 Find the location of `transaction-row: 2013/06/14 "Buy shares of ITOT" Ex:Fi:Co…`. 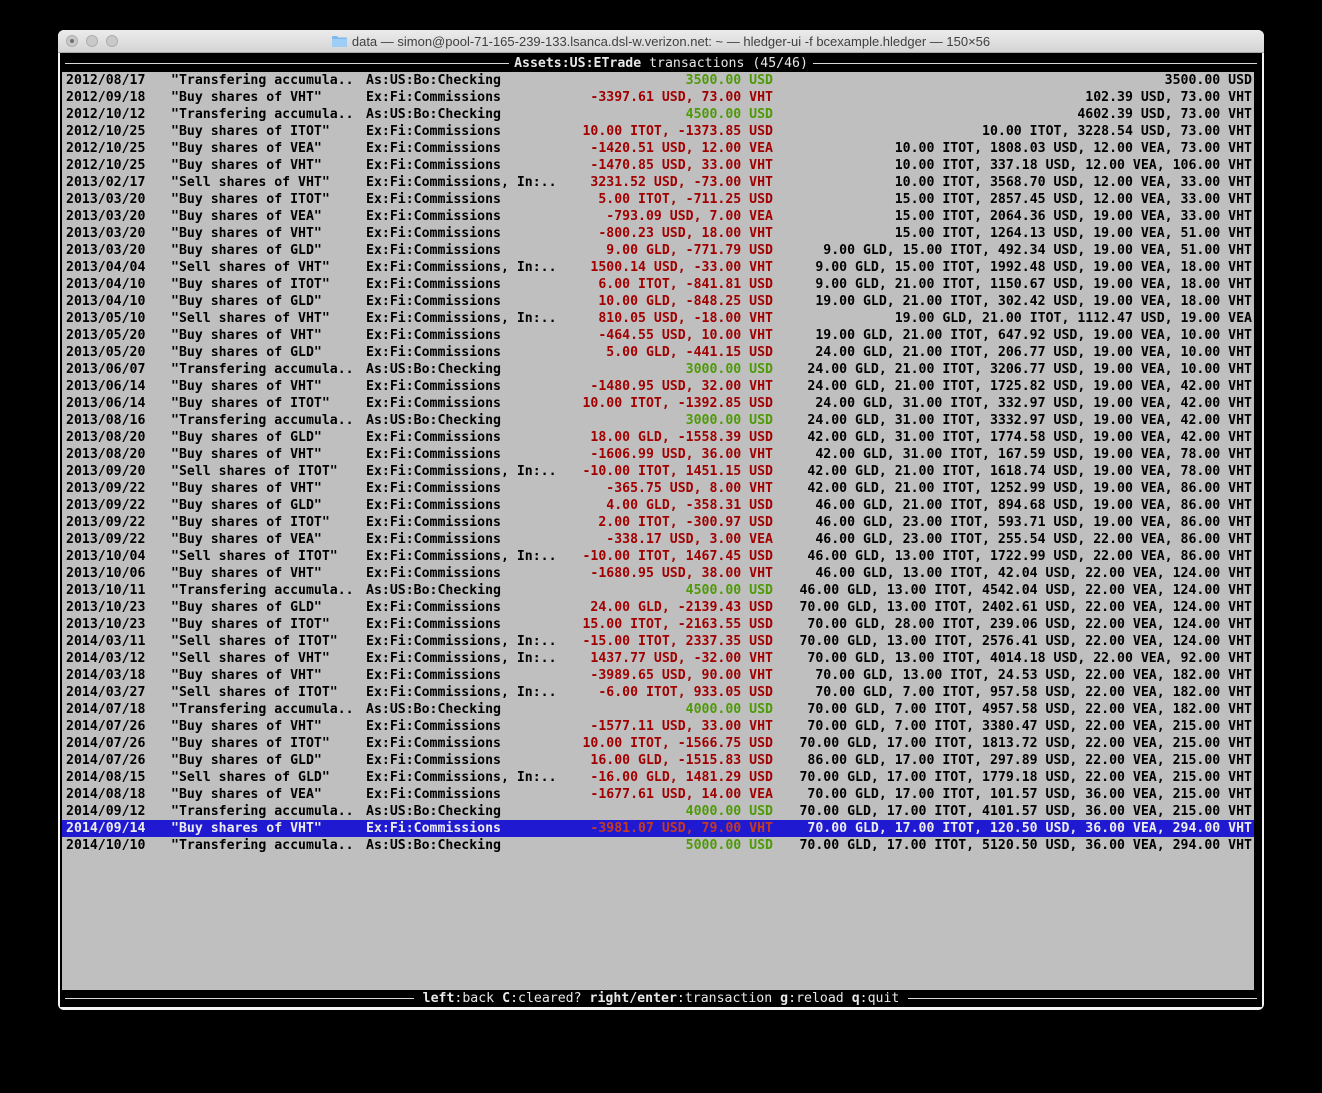

transaction-row: 2013/06/14 "Buy shares of ITOT" Ex:Fi:Co… is located at coordinates (658, 403).